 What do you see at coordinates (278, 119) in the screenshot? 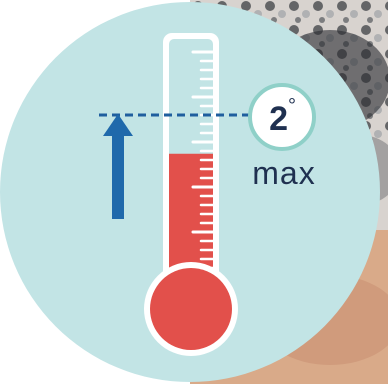
I see `badge-value: 2` at bounding box center [278, 119].